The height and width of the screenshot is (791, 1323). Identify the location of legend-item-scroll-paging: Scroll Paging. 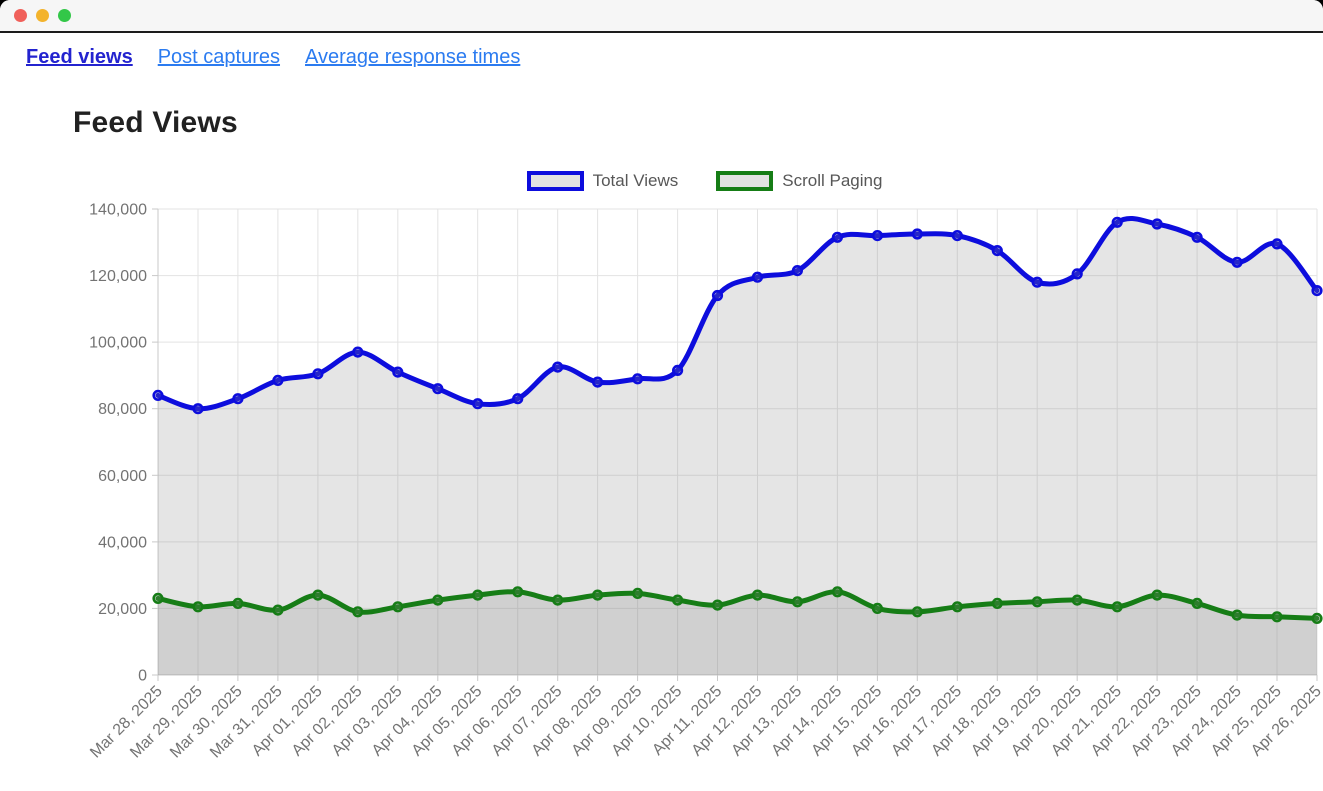
(799, 181).